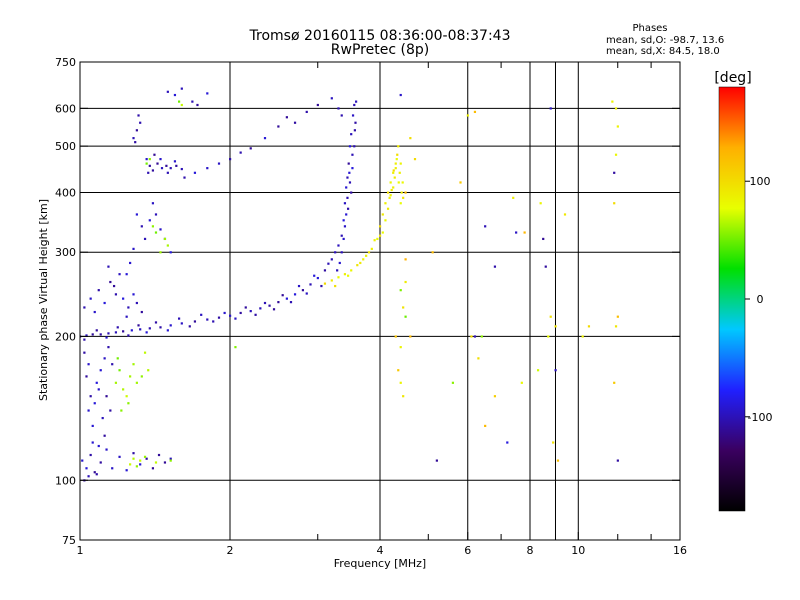  I want to click on chart-subtitle: RwPretec (8p), so click(380, 50).